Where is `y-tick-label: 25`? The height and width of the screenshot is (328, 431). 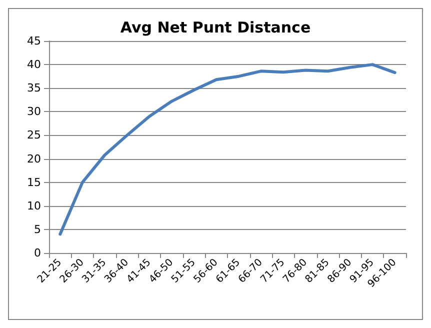 y-tick-label: 25 is located at coordinates (34, 135).